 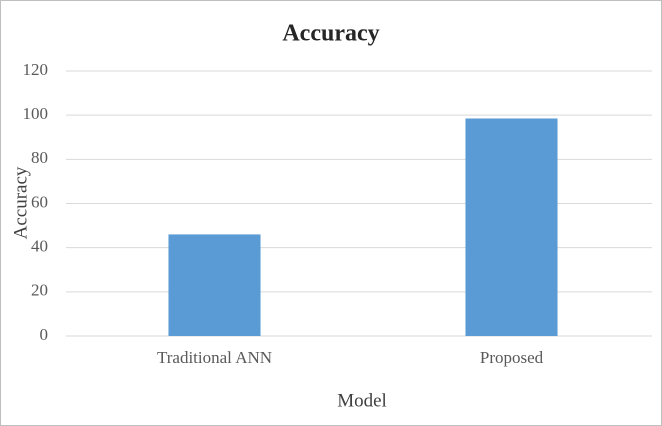 I want to click on y-tick-label: 80, so click(x=39, y=157).